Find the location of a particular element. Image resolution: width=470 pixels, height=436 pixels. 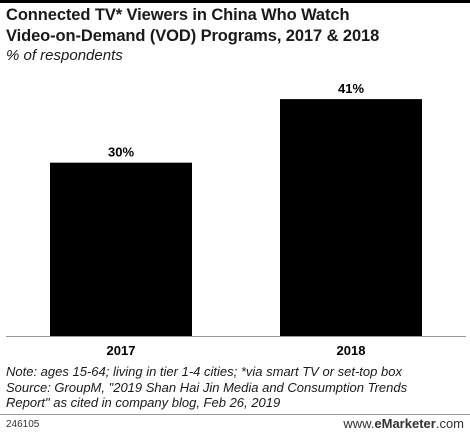

x-tick-label-2017: 2017 is located at coordinates (121, 350).